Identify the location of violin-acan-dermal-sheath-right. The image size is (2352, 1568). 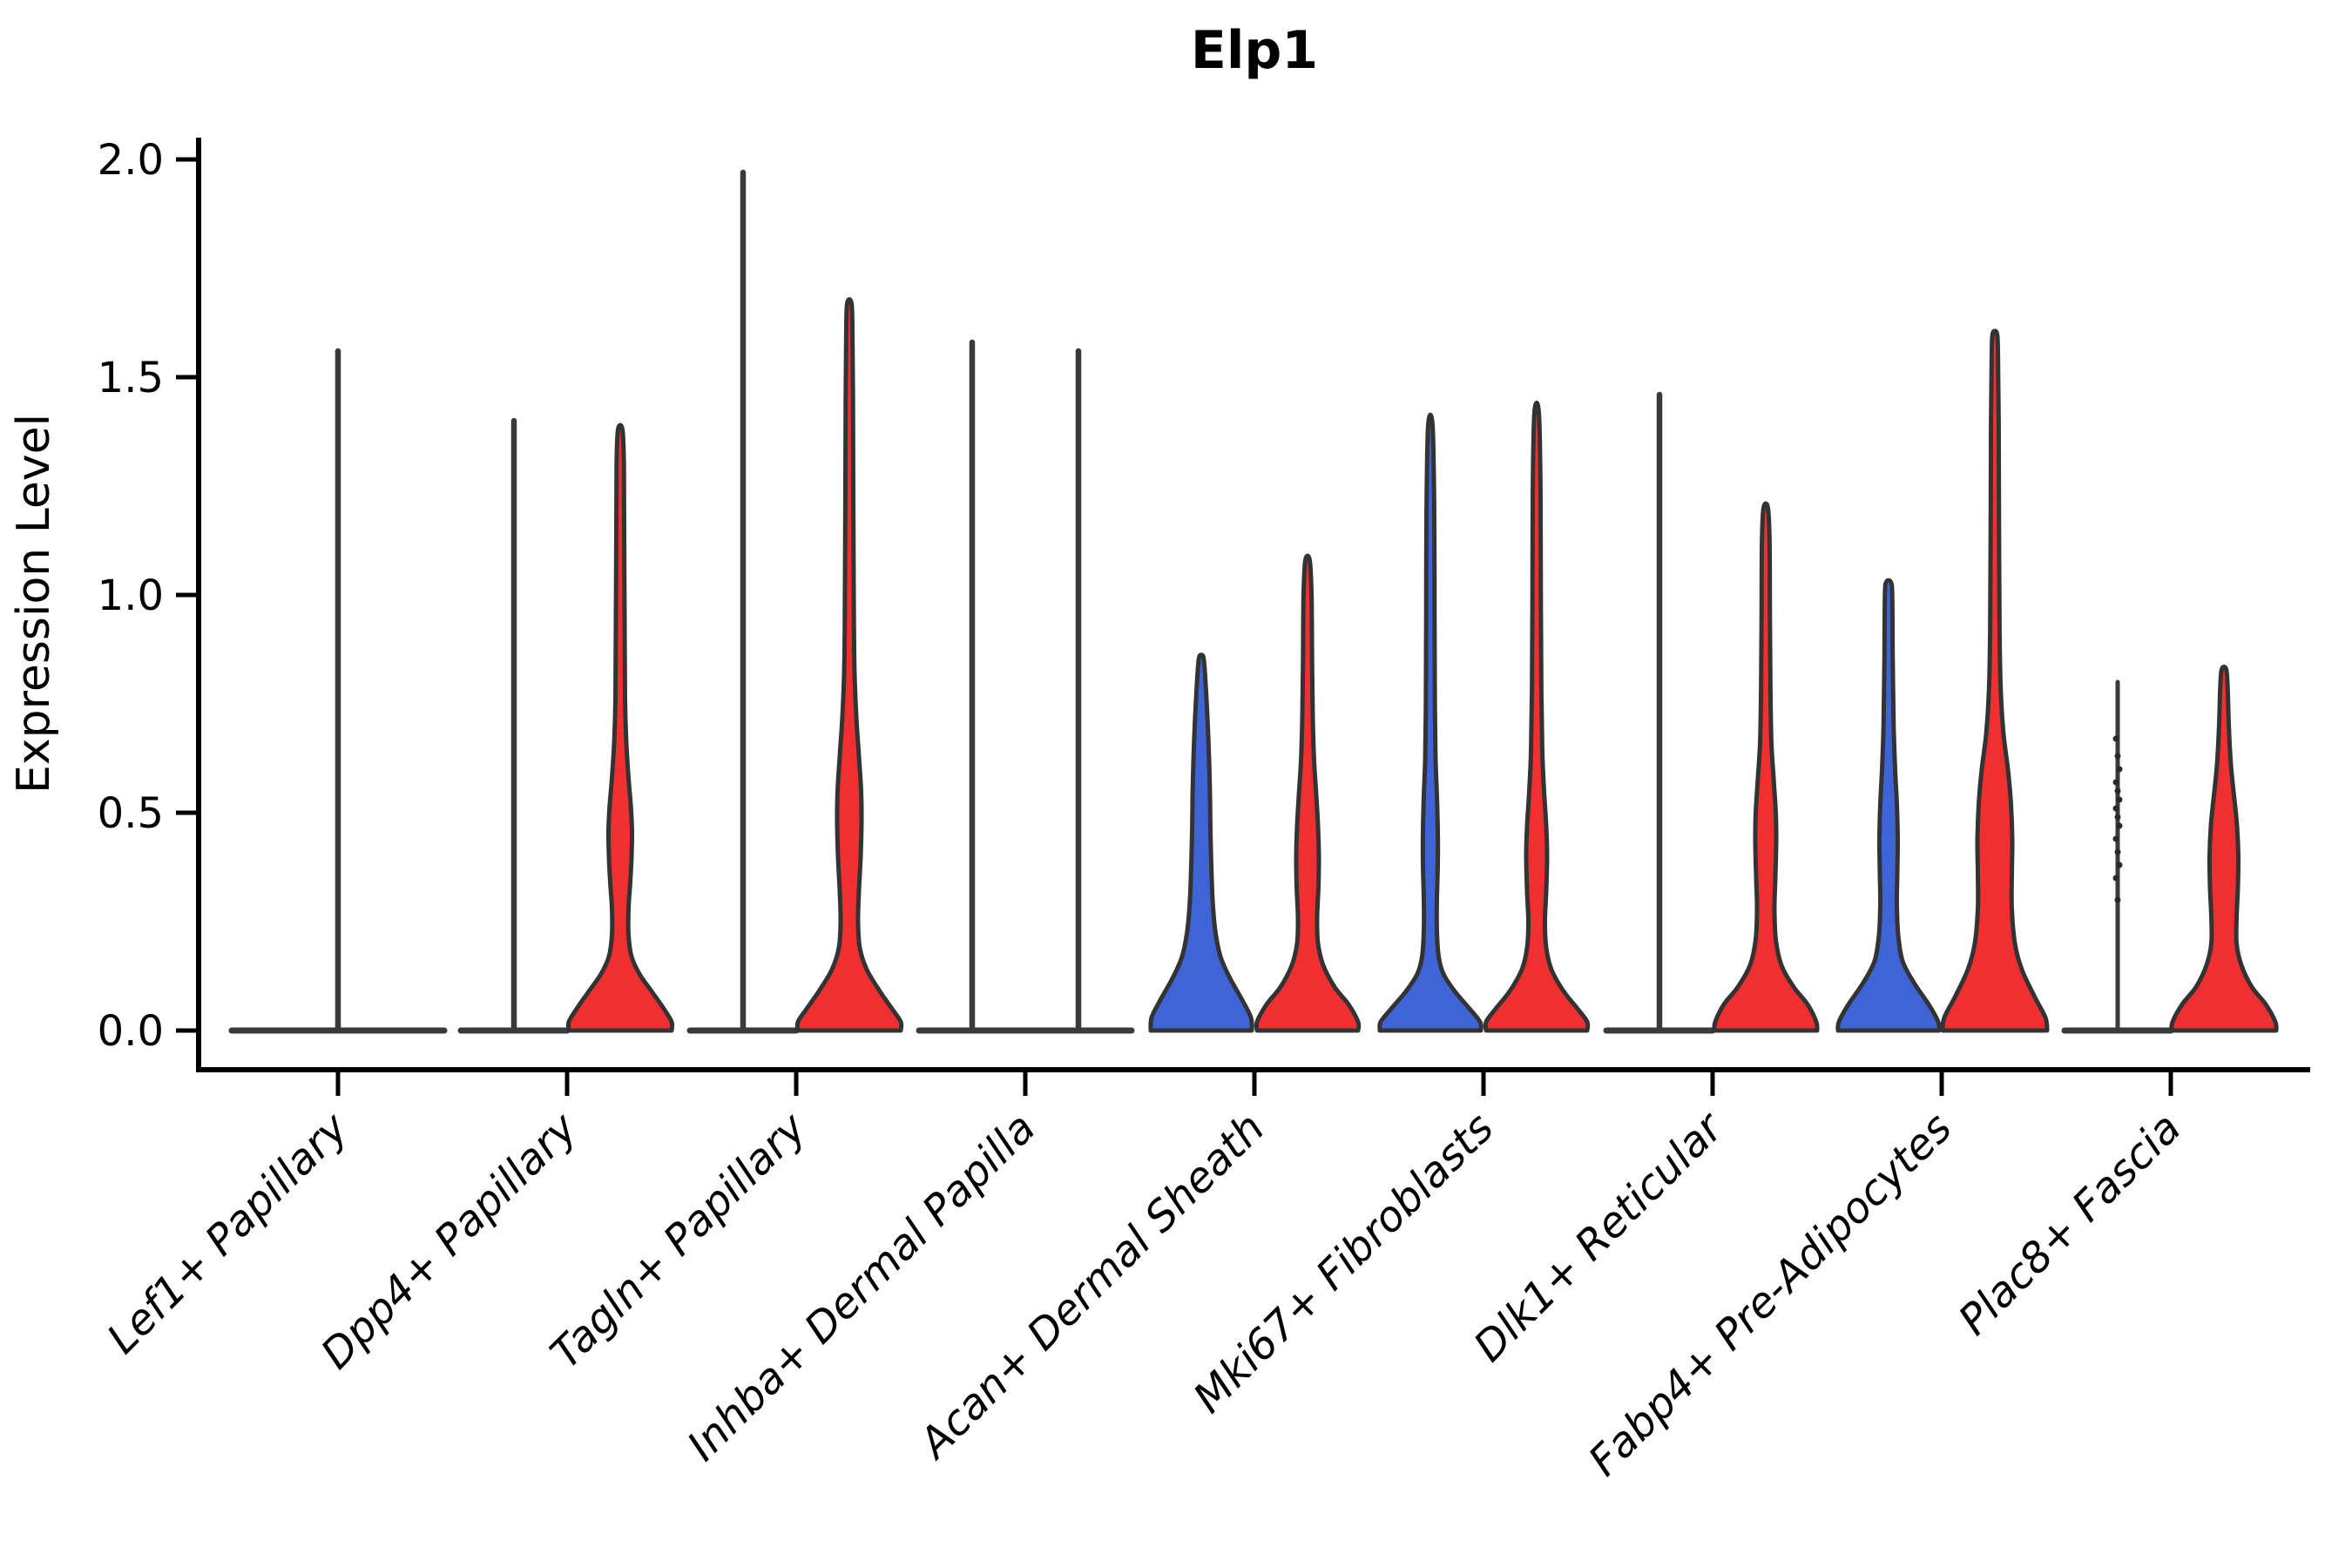
(1308, 793).